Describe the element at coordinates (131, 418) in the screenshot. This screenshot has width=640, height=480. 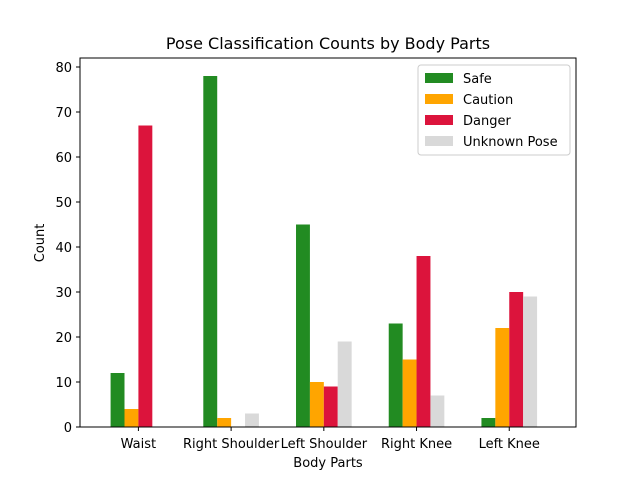
I see `bar-caution-waist` at that location.